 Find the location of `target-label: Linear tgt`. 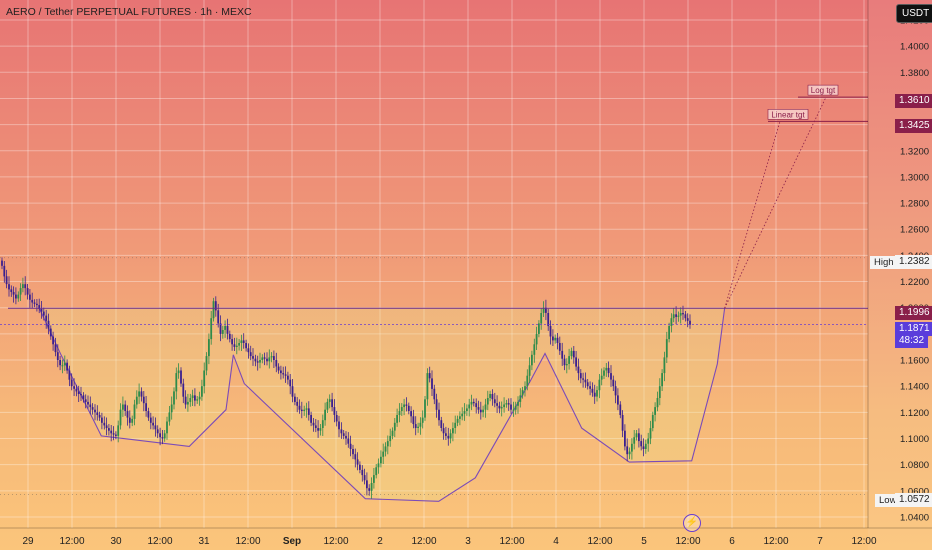

target-label: Linear tgt is located at coordinates (788, 114).